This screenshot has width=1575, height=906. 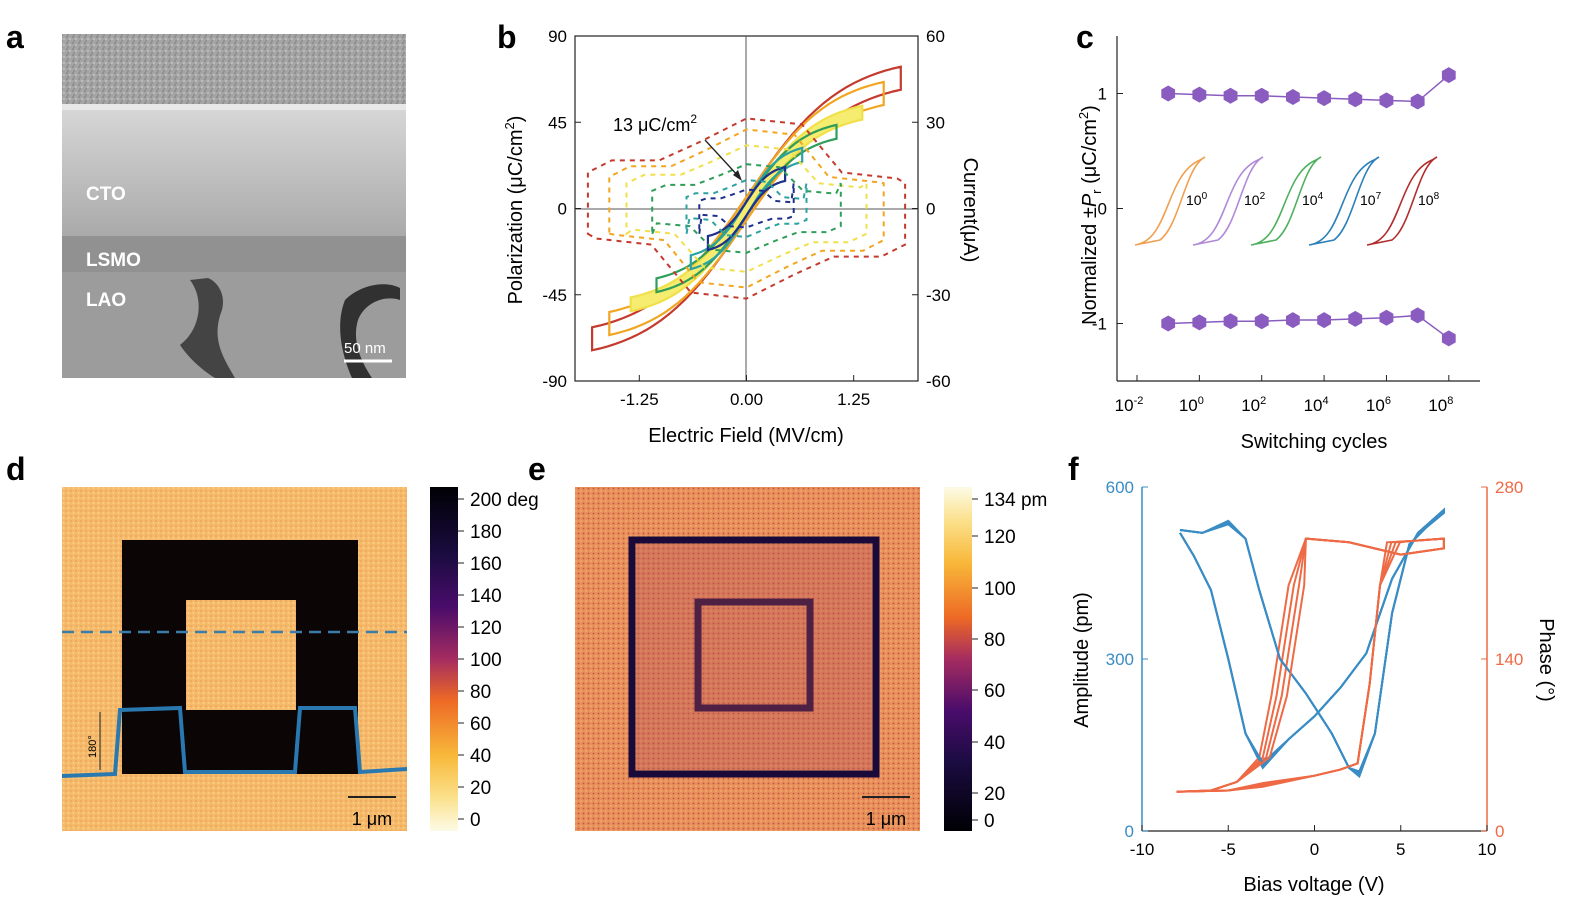 I want to click on colorbar-tick-label: 140, so click(x=486, y=596).